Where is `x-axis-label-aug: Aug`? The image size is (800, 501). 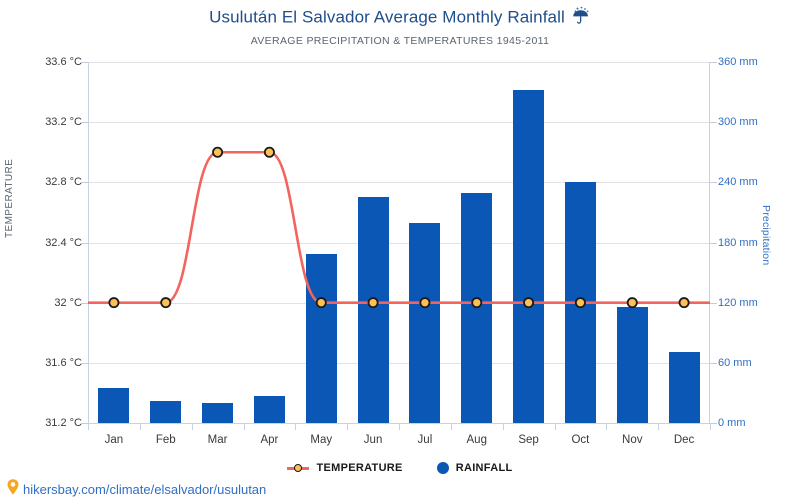 x-axis-label-aug: Aug is located at coordinates (476, 440).